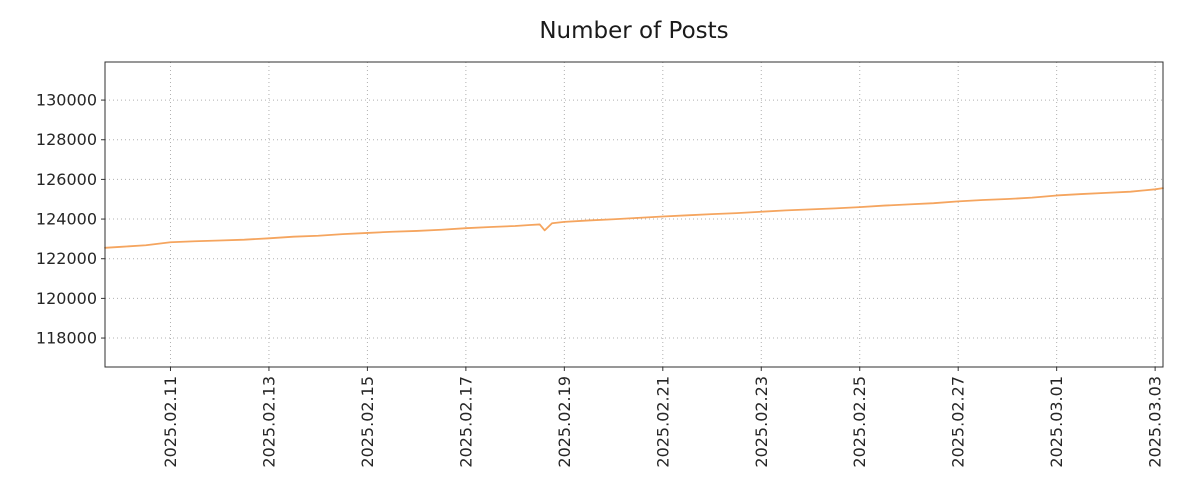 The height and width of the screenshot is (500, 1200). I want to click on y-tick-label: 118000, so click(66, 338).